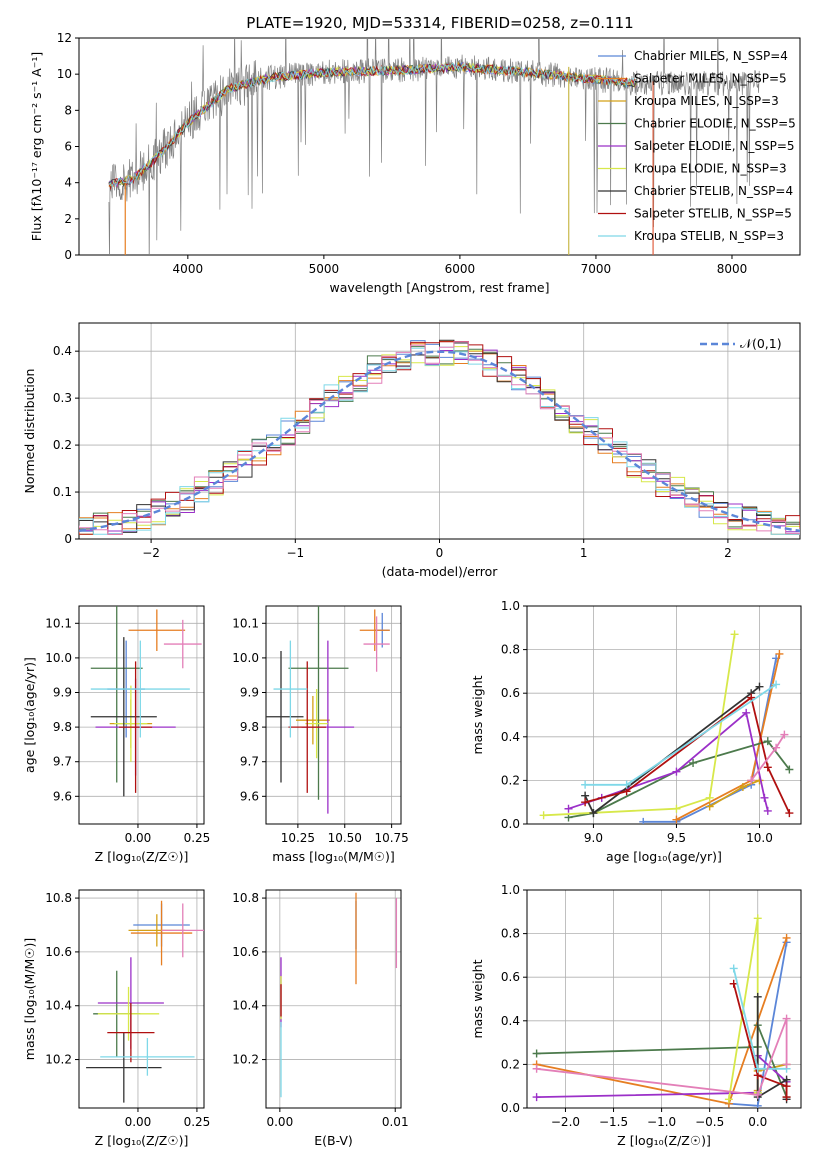  Describe the element at coordinates (324, 269) in the screenshot. I see `x-tick-label: 5000` at that location.